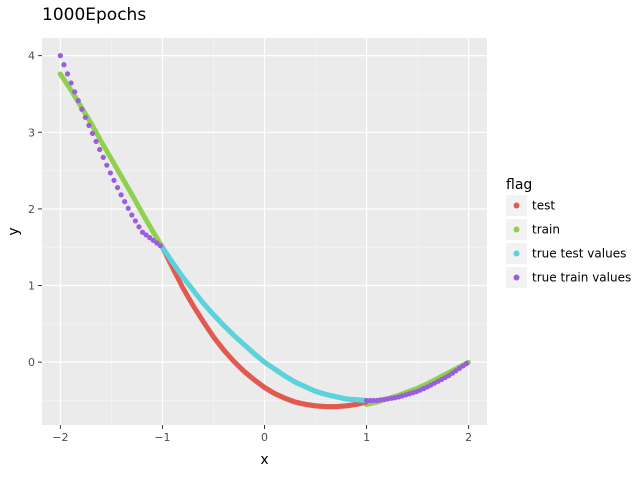 This screenshot has height=480, width=640. I want to click on y-tick-label: 1, so click(31, 286).